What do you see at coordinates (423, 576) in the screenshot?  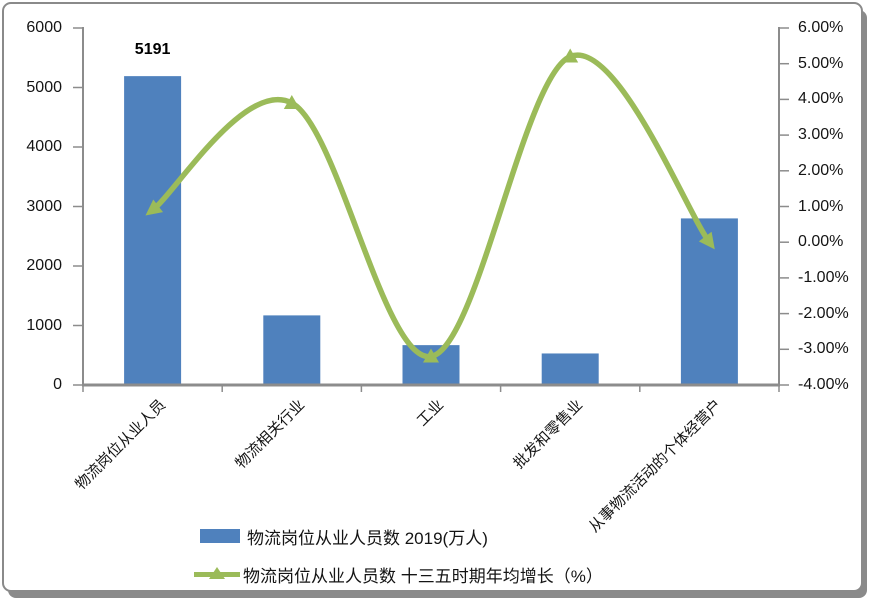 I see `legend-label-line-series: 物流岗位从业人员数 十三五时期年均增长（%）` at bounding box center [423, 576].